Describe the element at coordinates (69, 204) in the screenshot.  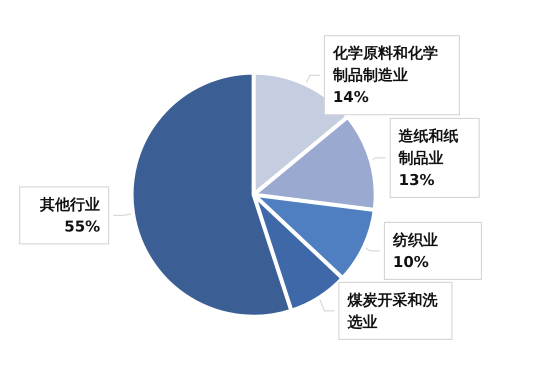
I see `slice-label: 其他行业` at that location.